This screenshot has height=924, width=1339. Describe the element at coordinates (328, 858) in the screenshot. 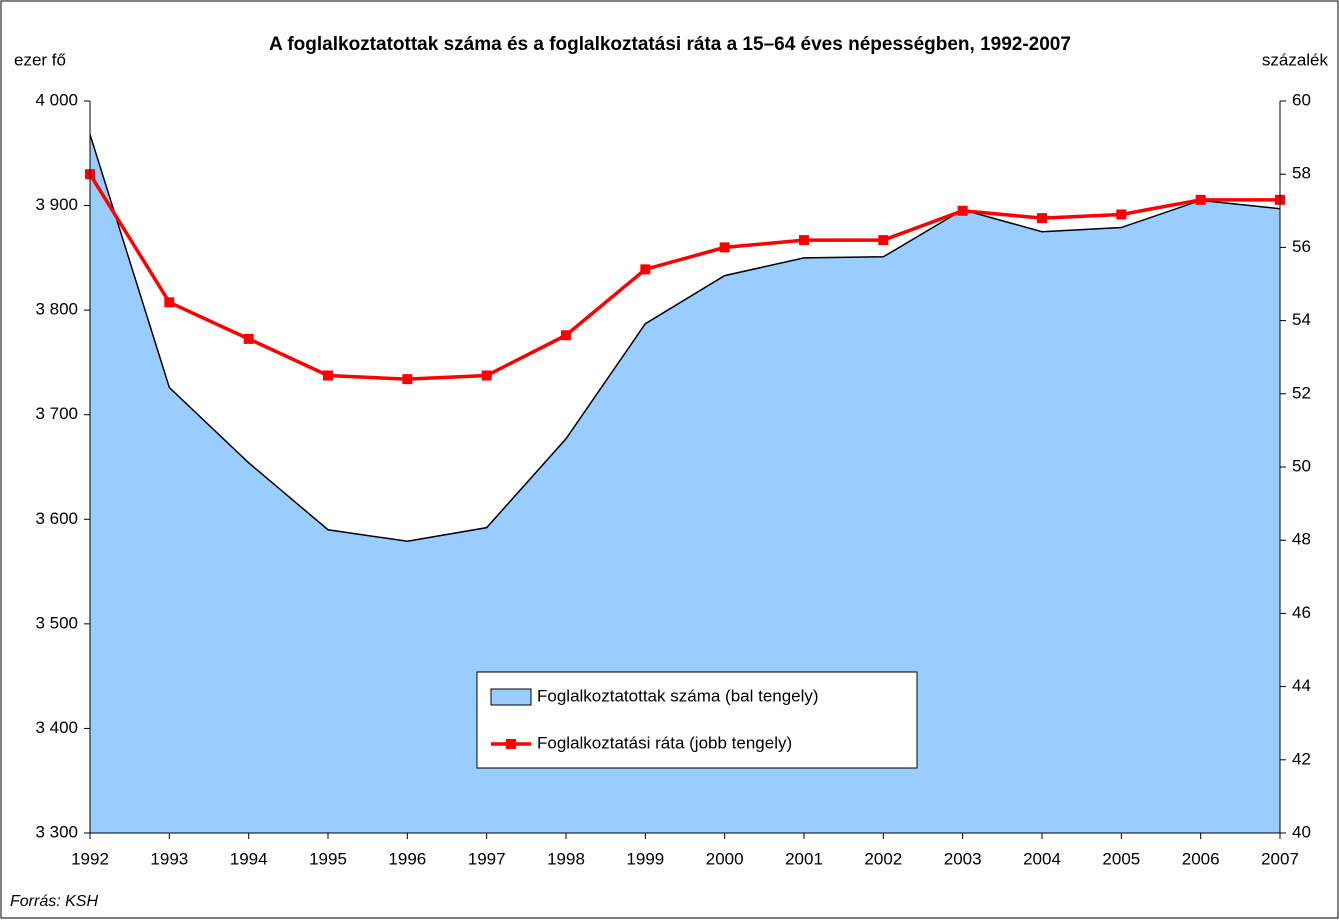

I see `x-tick-label: 1995` at that location.